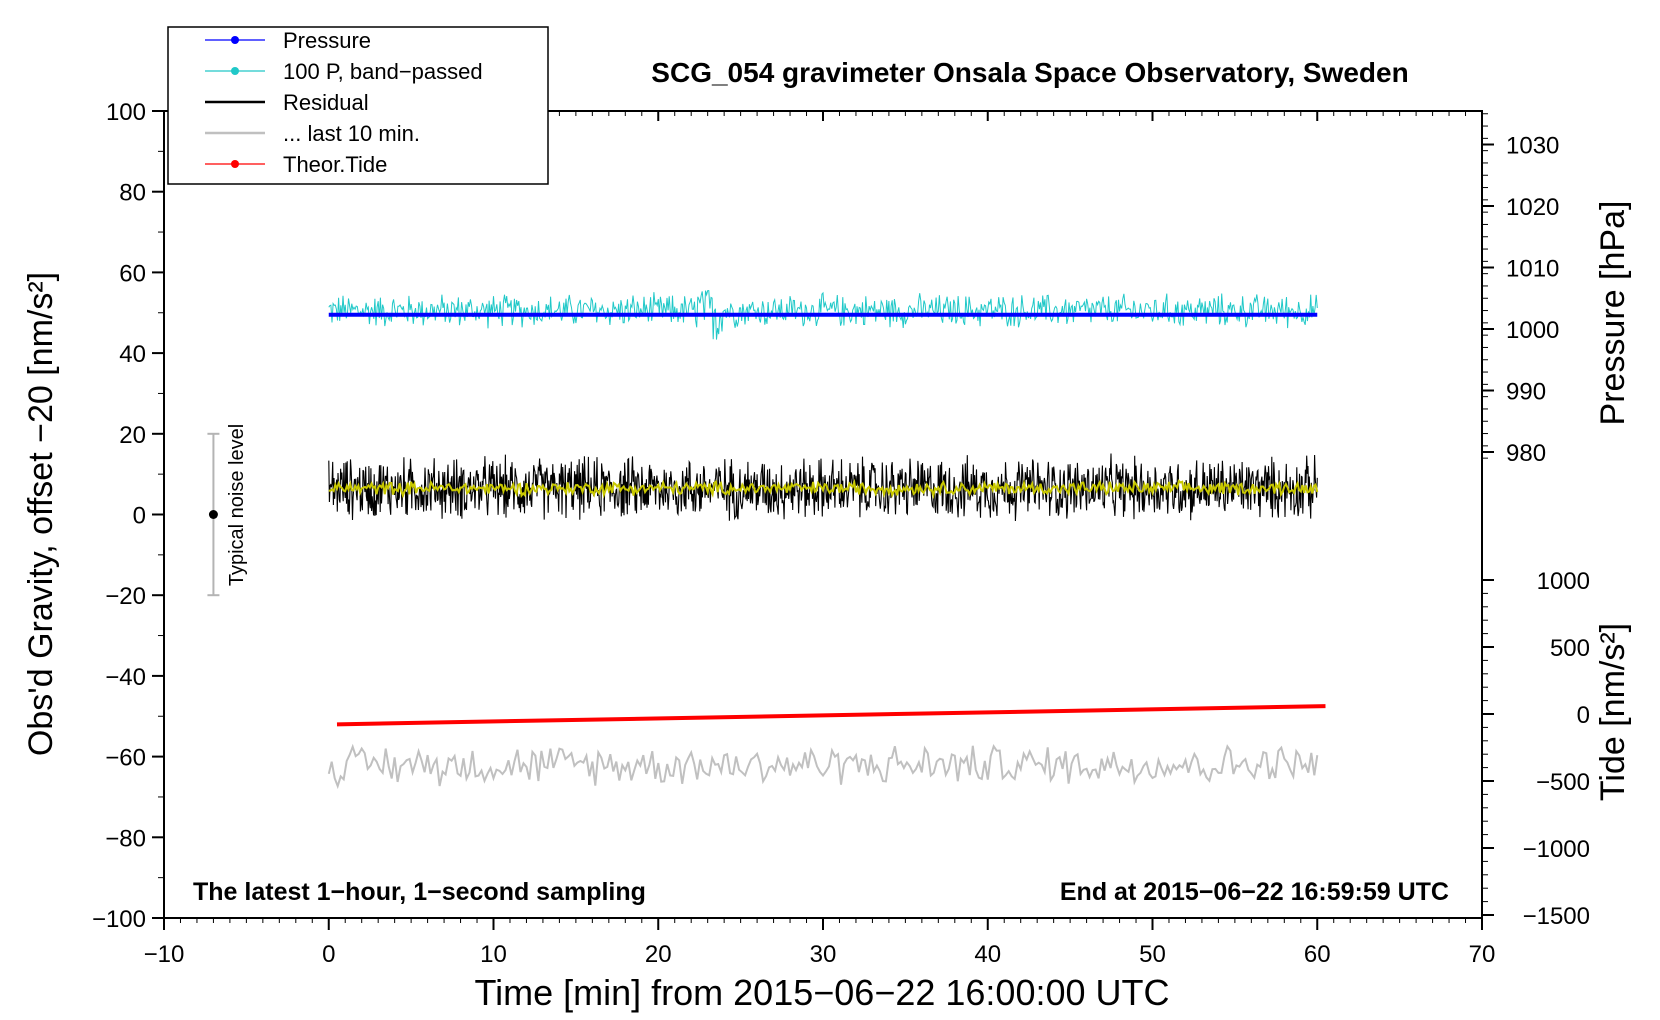  Describe the element at coordinates (128, 516) in the screenshot. I see `y-axis-ticks: 100 80 60 40 20 0 −20 −40 −60 −80 −100` at that location.